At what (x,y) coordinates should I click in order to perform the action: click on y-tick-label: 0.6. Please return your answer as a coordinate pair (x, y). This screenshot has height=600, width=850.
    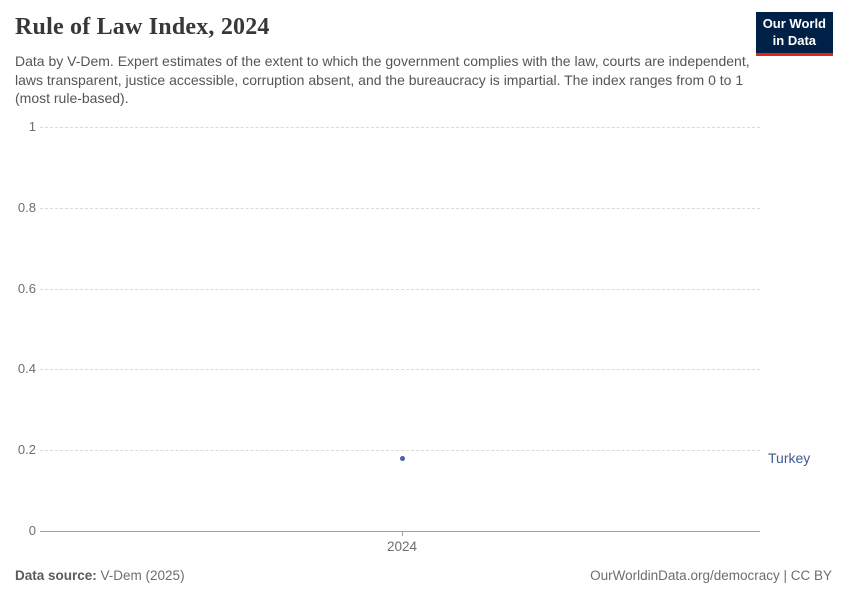
    Looking at the image, I should click on (26, 288).